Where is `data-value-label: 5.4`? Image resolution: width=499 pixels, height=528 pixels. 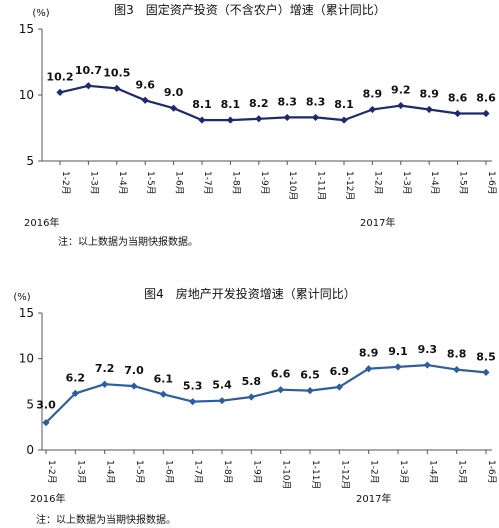
data-value-label: 5.4 is located at coordinates (222, 385).